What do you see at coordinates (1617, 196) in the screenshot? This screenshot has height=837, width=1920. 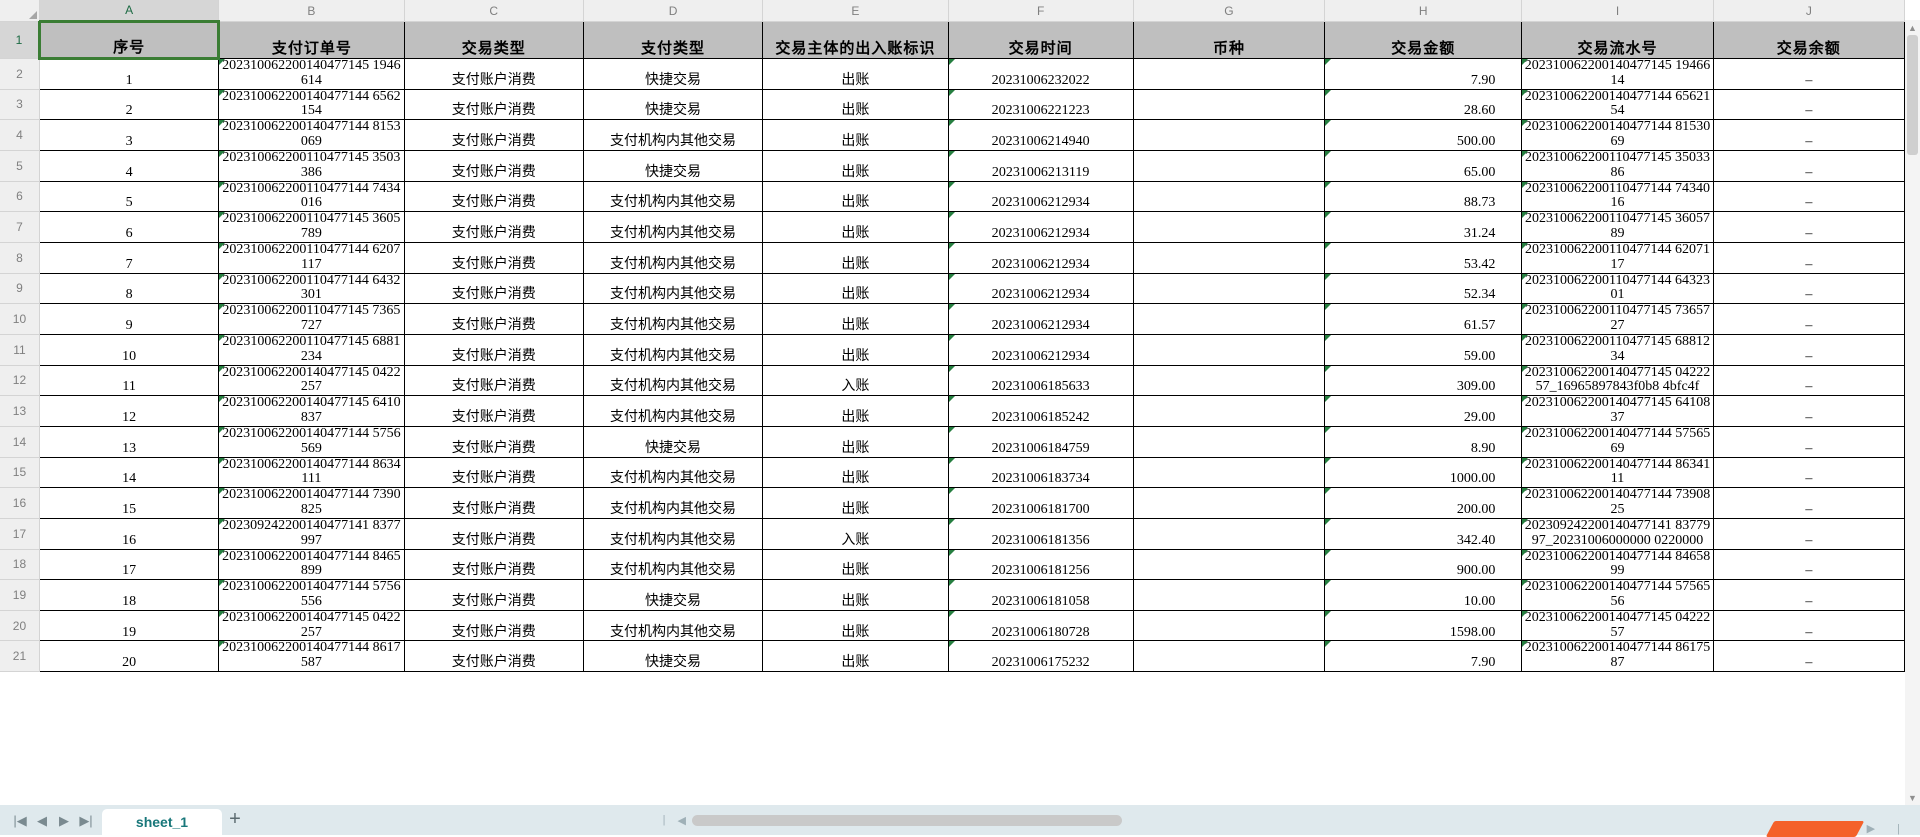 I see `cell-I6: 202310062200110477144 7434016` at bounding box center [1617, 196].